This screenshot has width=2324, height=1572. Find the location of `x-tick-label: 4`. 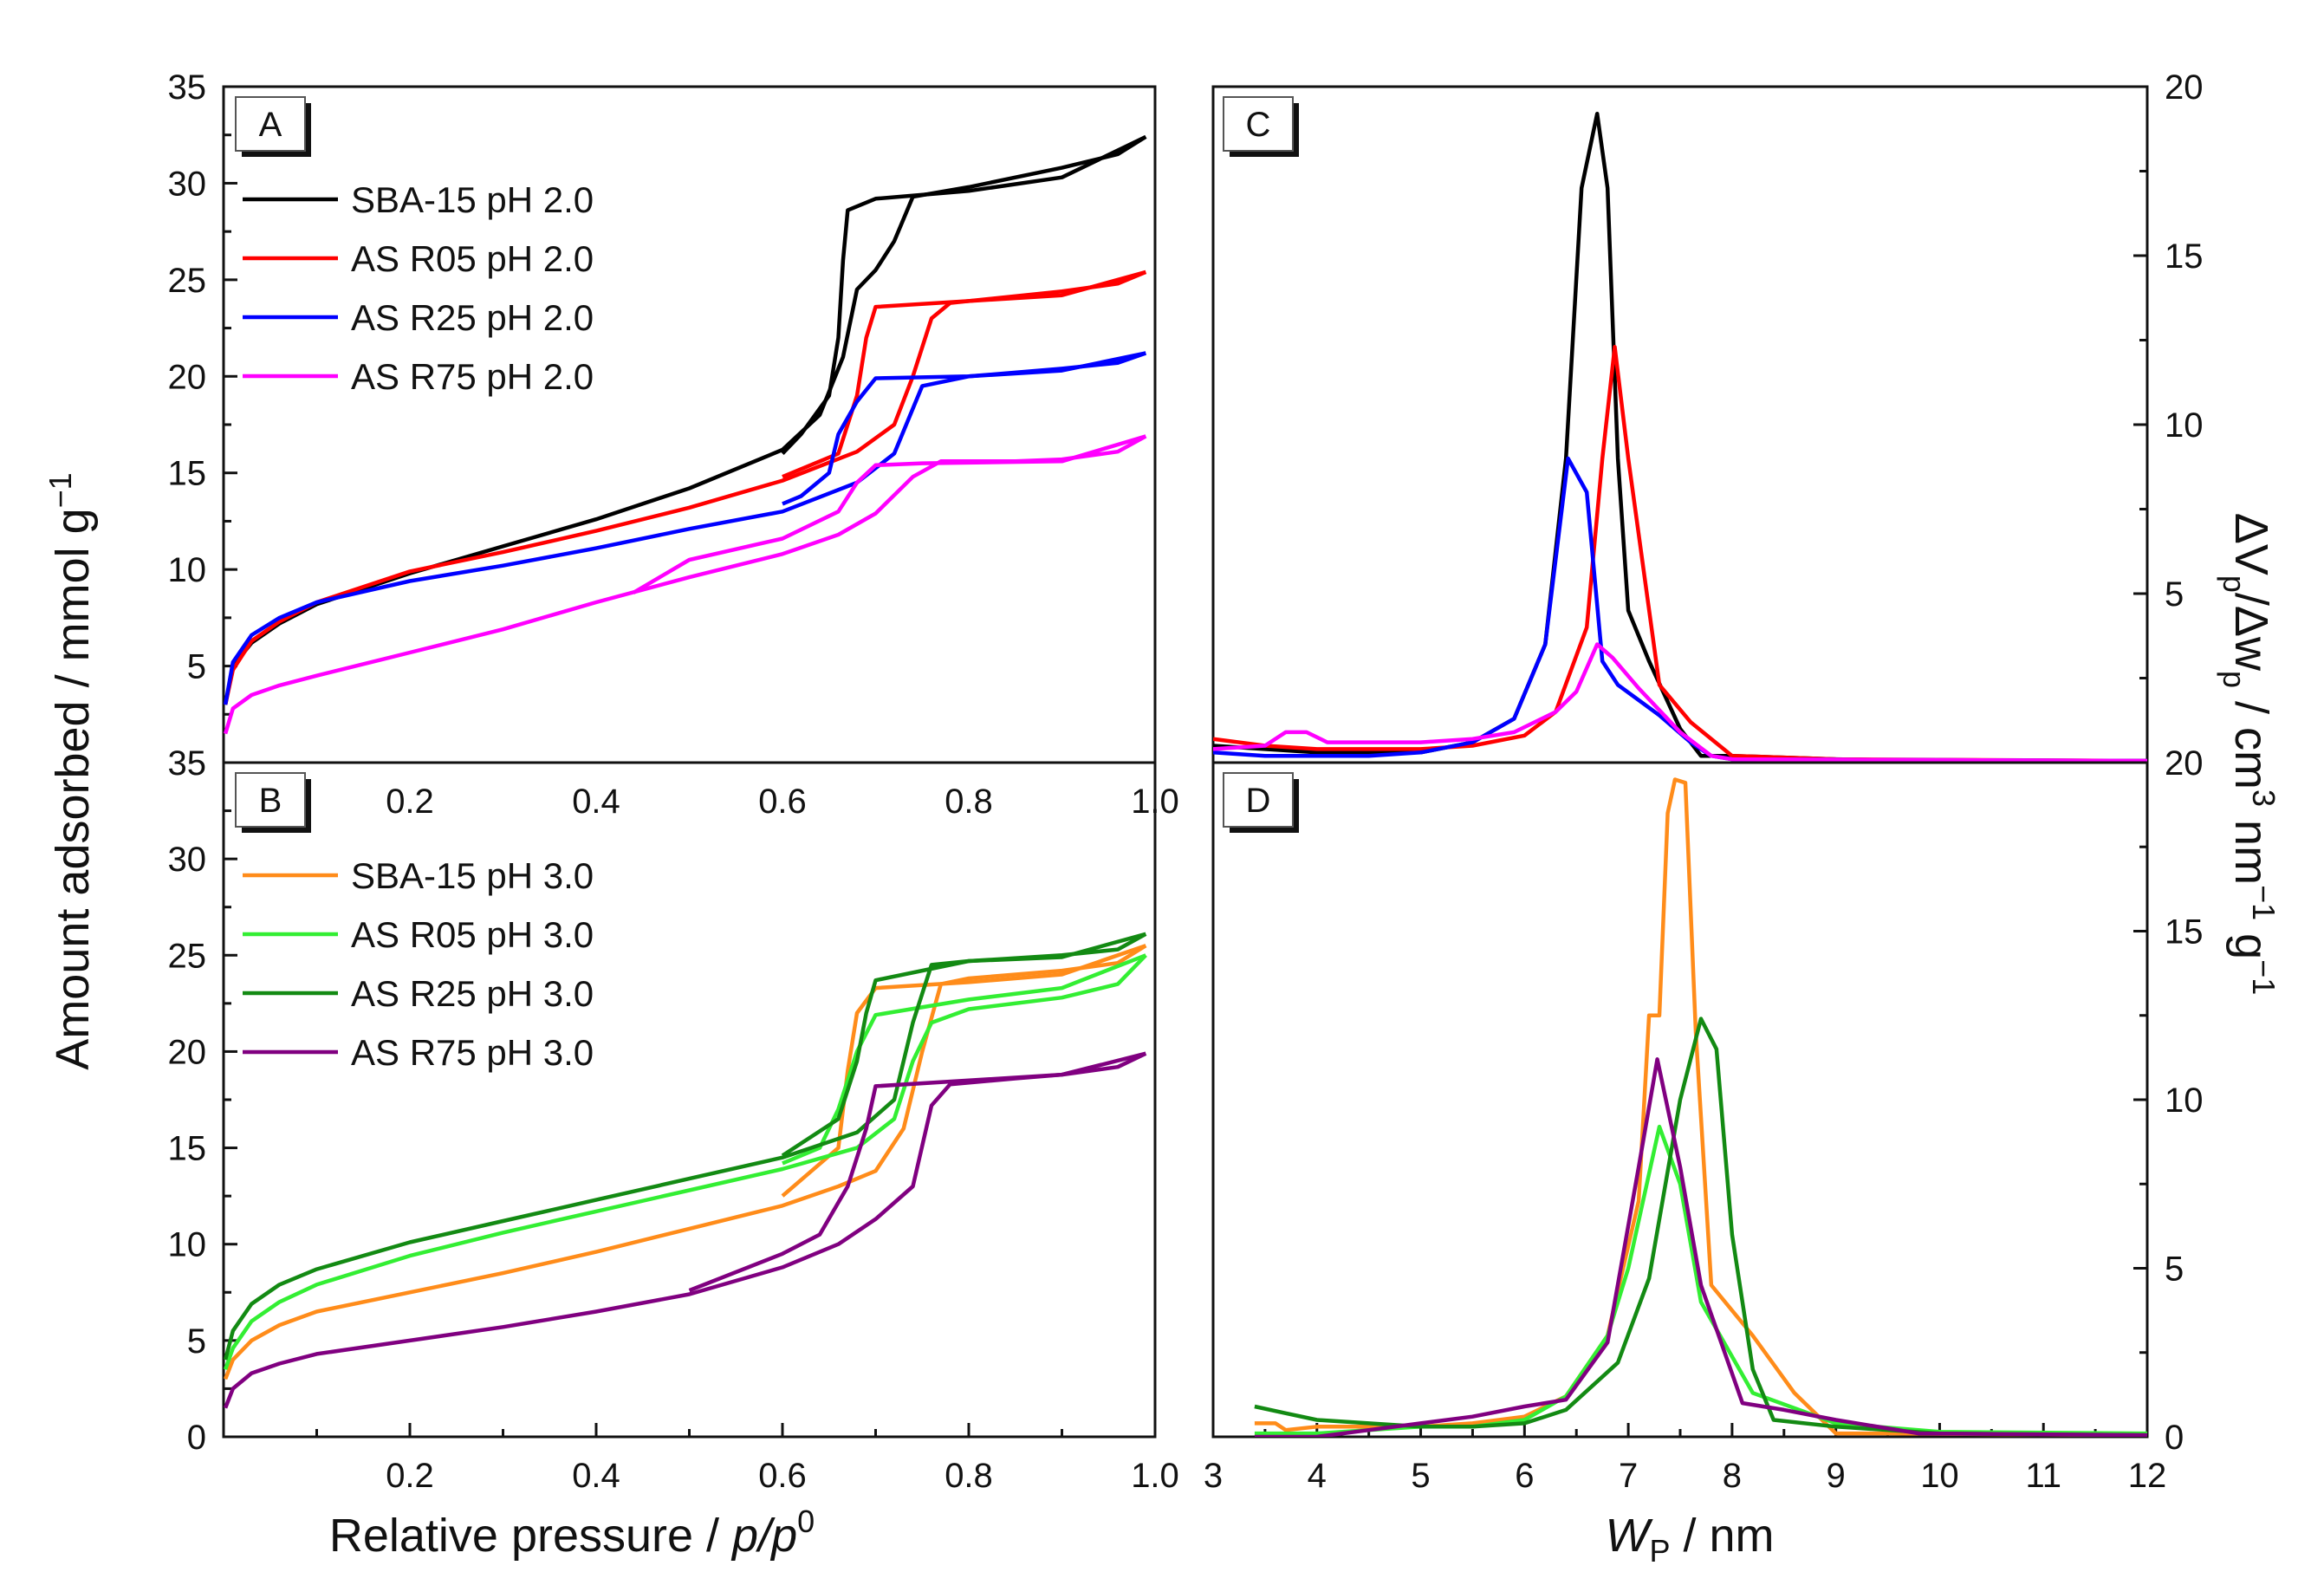

x-tick-label: 4 is located at coordinates (1317, 1476).